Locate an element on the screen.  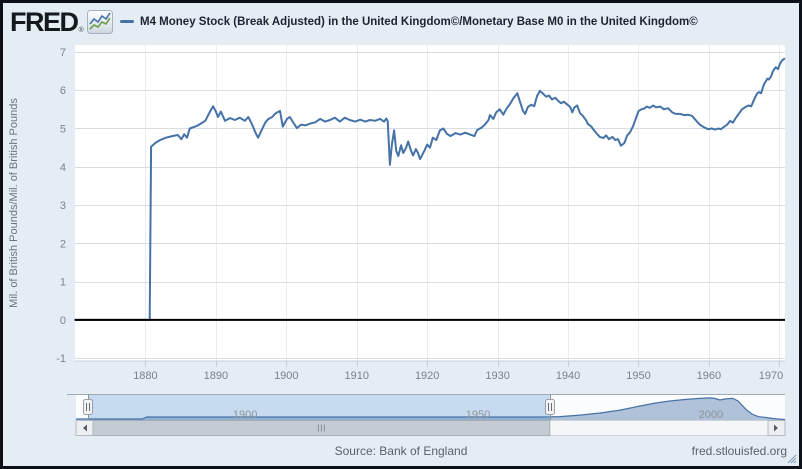
y-tick-label: 1 is located at coordinates (63, 283).